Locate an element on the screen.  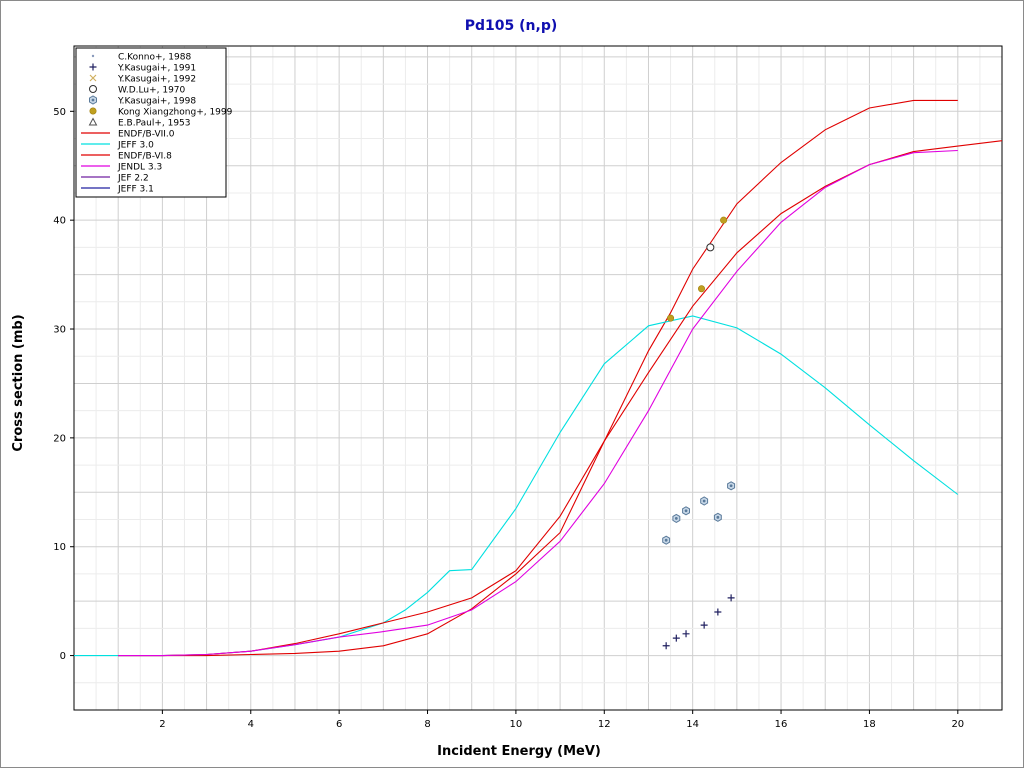
legend-label: JEFF 3.0 is located at coordinates (135, 146).